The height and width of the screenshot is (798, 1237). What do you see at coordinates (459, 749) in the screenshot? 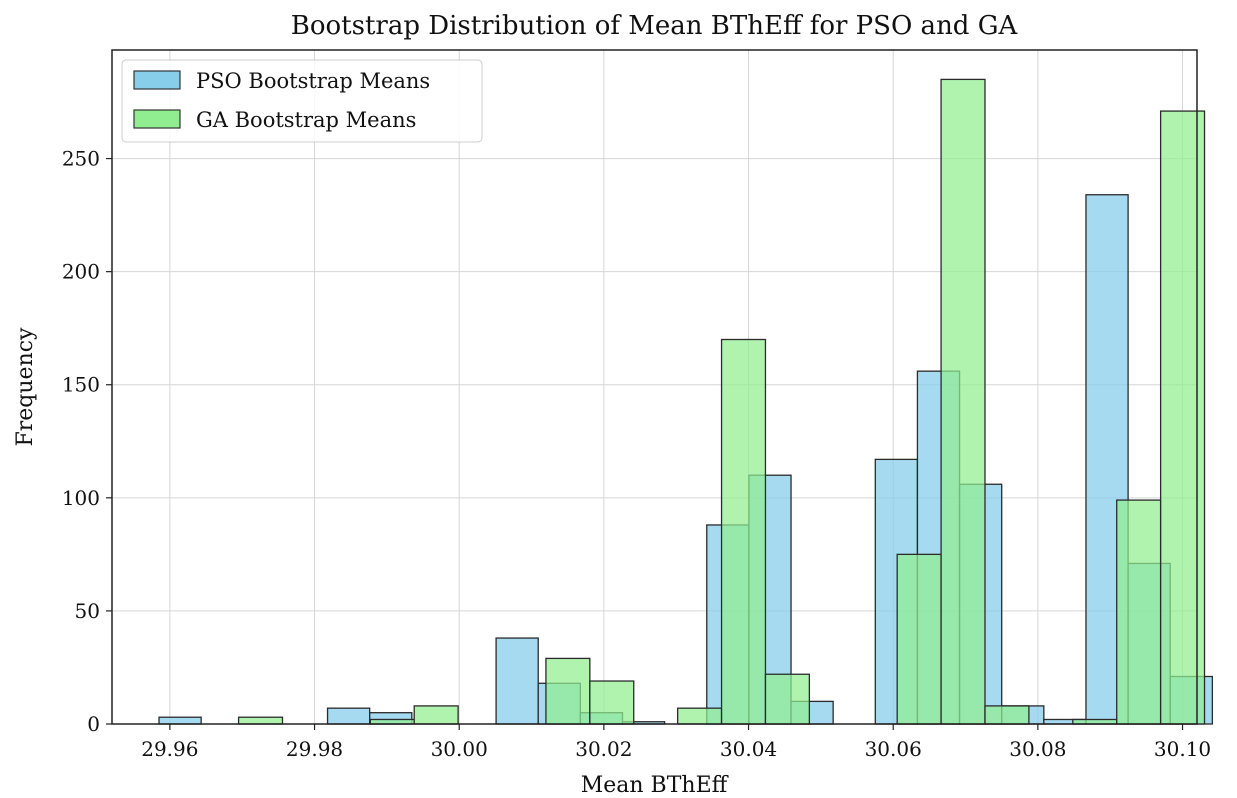
I see `x-tick-label: 30.00` at bounding box center [459, 749].